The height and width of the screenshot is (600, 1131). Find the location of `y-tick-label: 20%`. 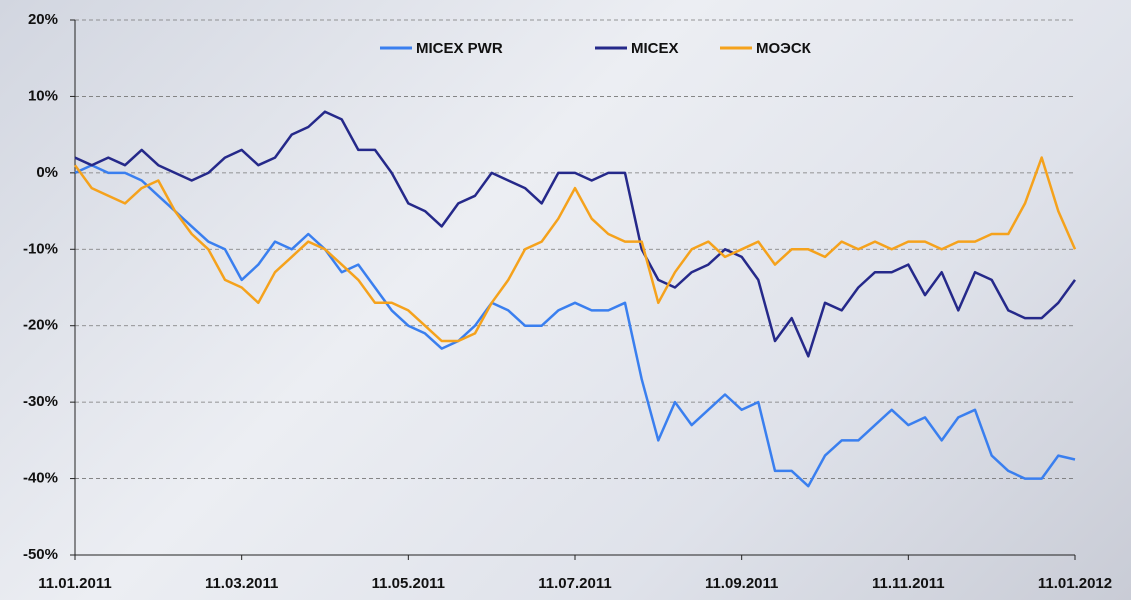

y-tick-label: 20% is located at coordinates (43, 19).